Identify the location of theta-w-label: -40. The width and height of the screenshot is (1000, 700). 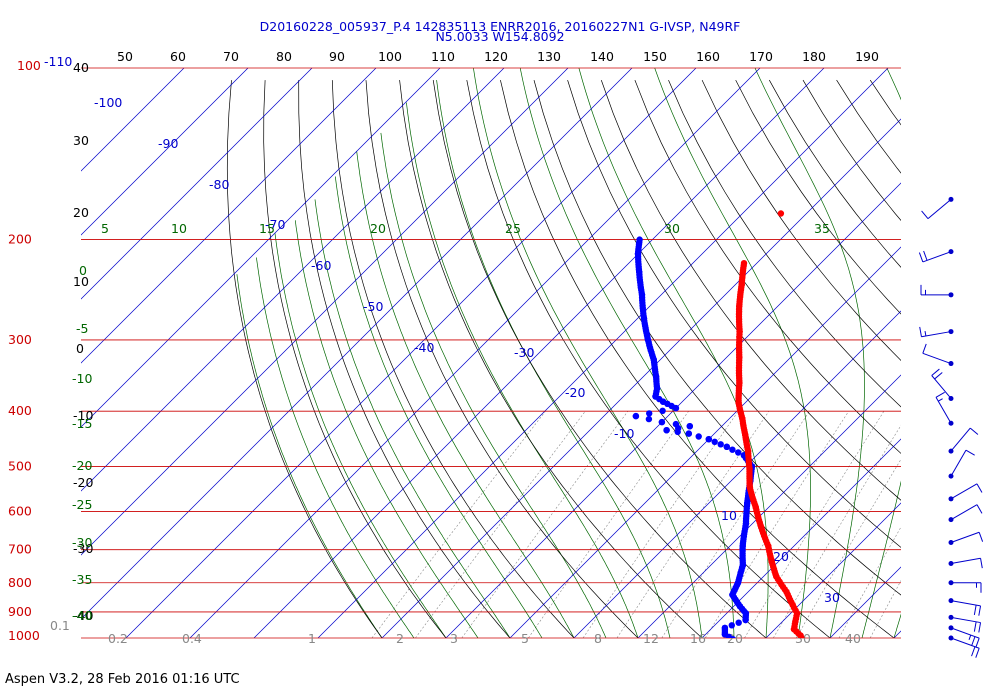
(82, 615).